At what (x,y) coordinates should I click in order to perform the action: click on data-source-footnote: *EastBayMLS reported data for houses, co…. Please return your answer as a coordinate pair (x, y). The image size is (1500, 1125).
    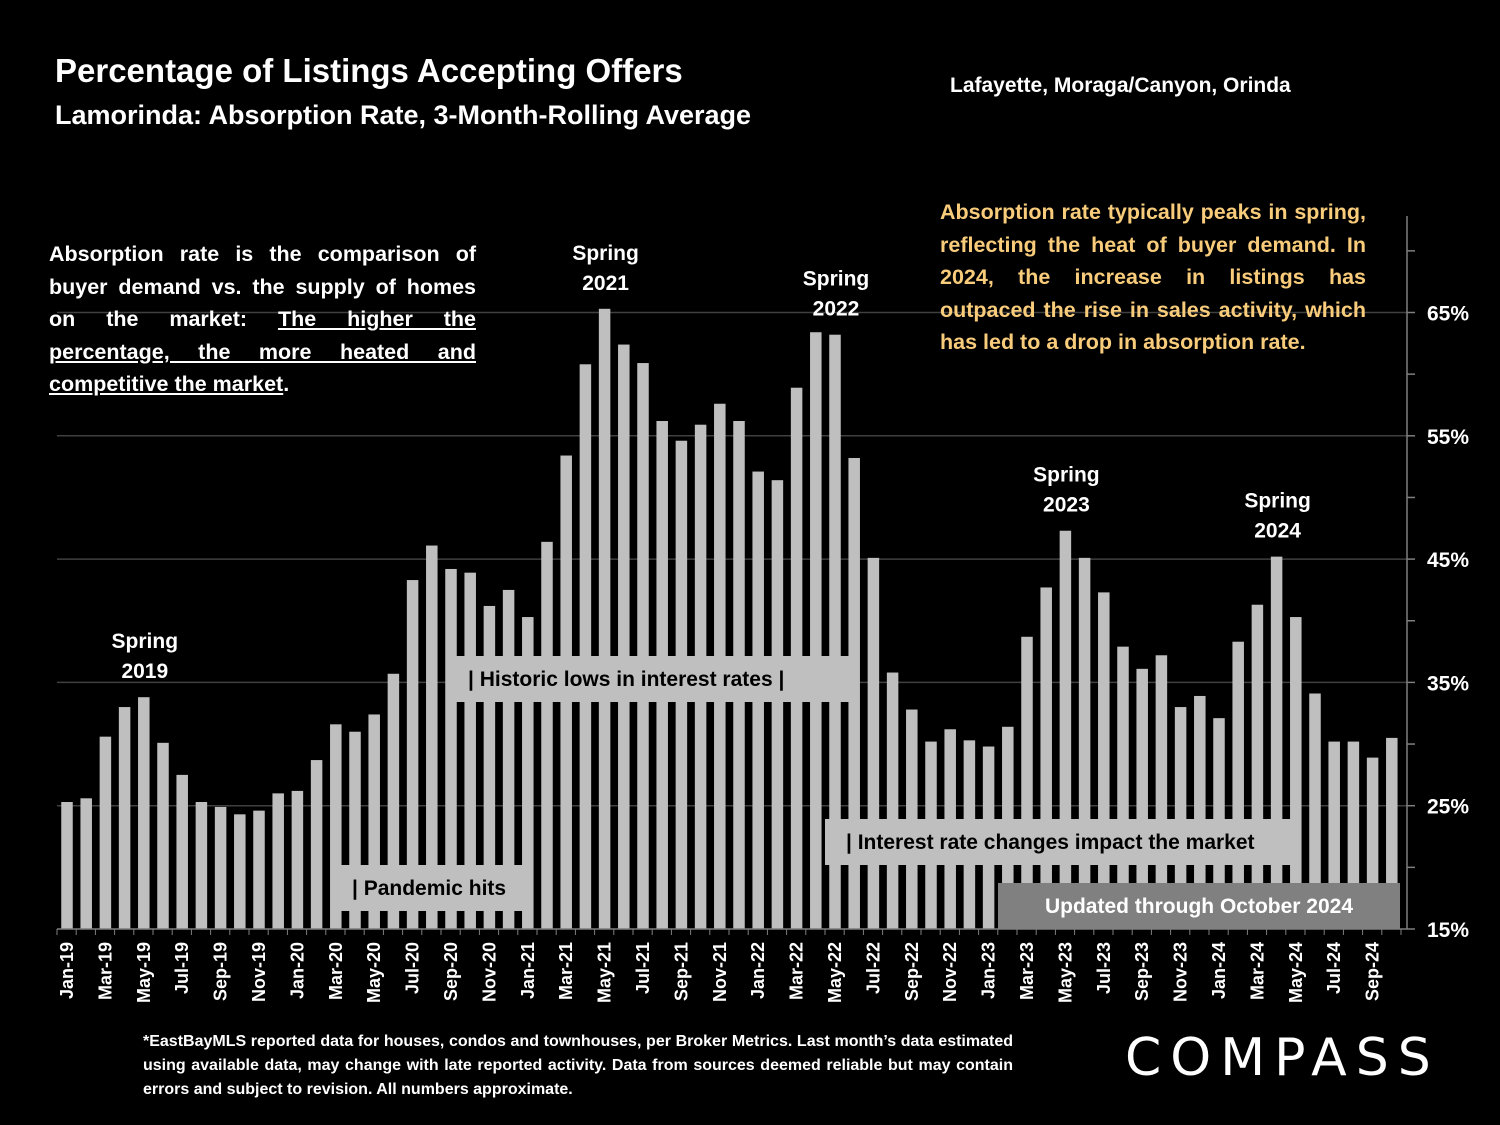
    Looking at the image, I should click on (578, 1065).